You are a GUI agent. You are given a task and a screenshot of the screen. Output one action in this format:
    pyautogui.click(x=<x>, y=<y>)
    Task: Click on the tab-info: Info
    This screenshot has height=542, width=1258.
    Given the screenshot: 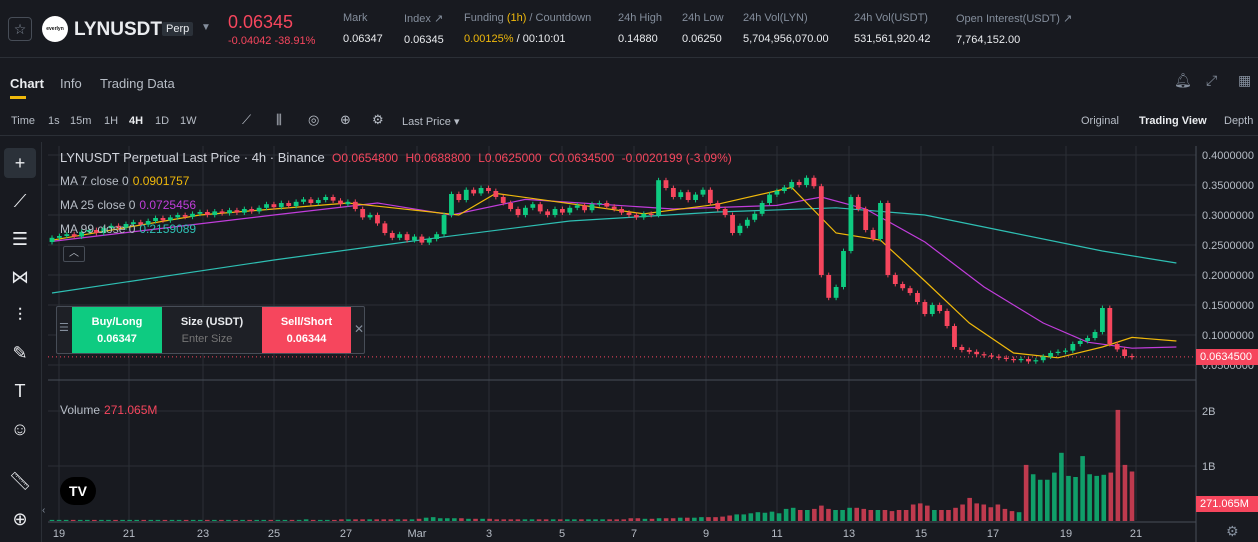 What is the action you would take?
    pyautogui.click(x=71, y=83)
    